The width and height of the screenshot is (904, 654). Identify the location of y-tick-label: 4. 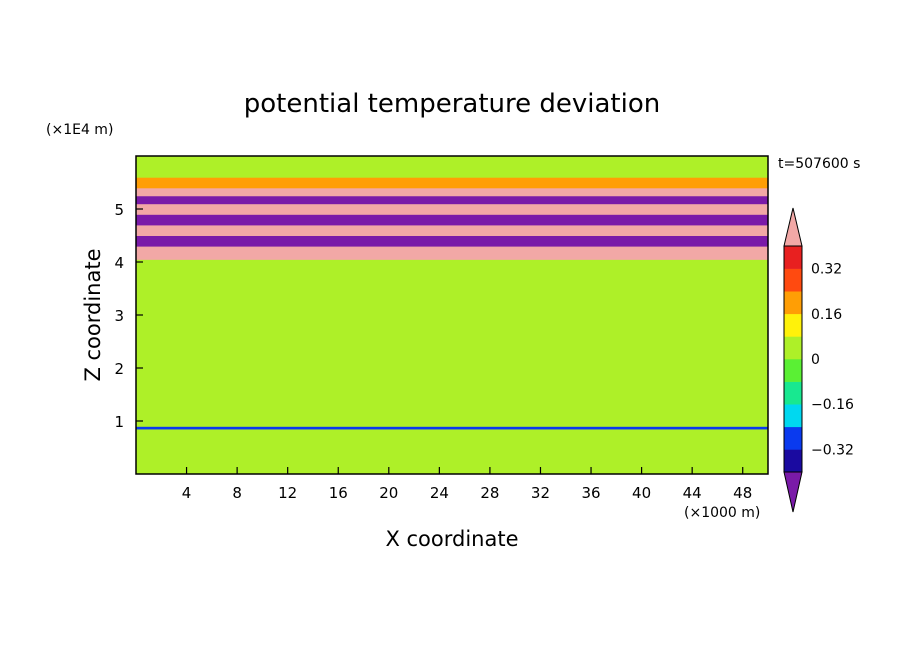
(119, 263).